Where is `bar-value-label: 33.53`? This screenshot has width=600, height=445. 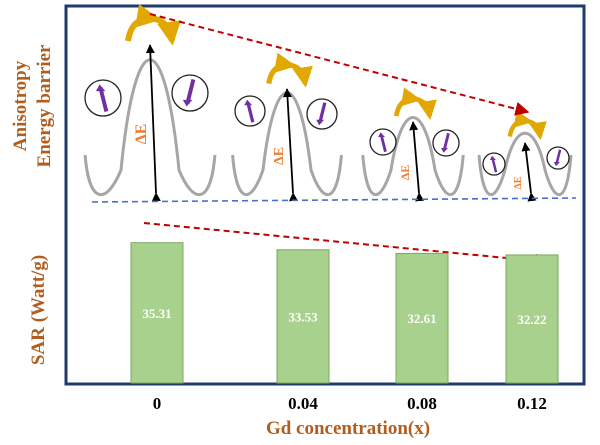
bar-value-label: 33.53 is located at coordinates (303, 316).